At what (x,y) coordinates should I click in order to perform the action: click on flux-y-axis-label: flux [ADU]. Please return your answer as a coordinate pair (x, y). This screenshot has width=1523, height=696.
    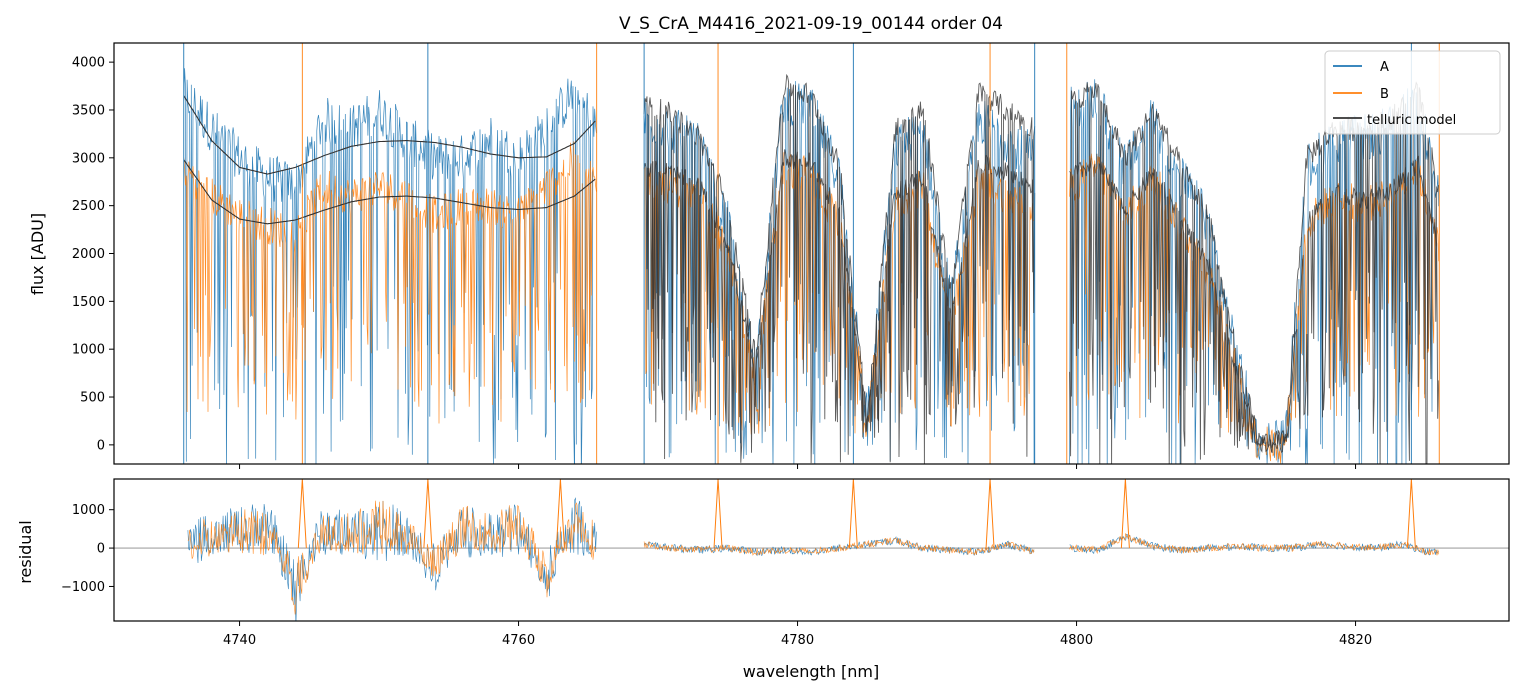
    Looking at the image, I should click on (37, 254).